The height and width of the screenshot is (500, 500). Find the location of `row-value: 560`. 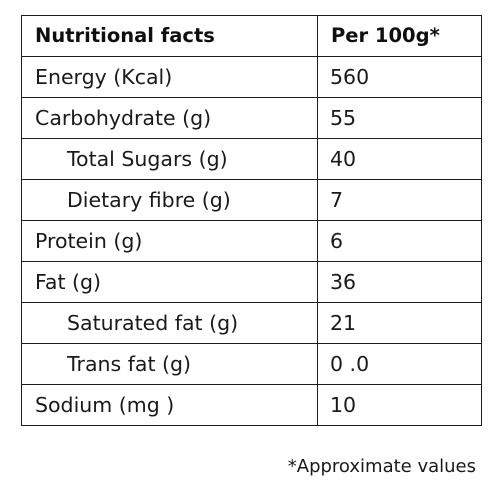

row-value: 560 is located at coordinates (399, 77).